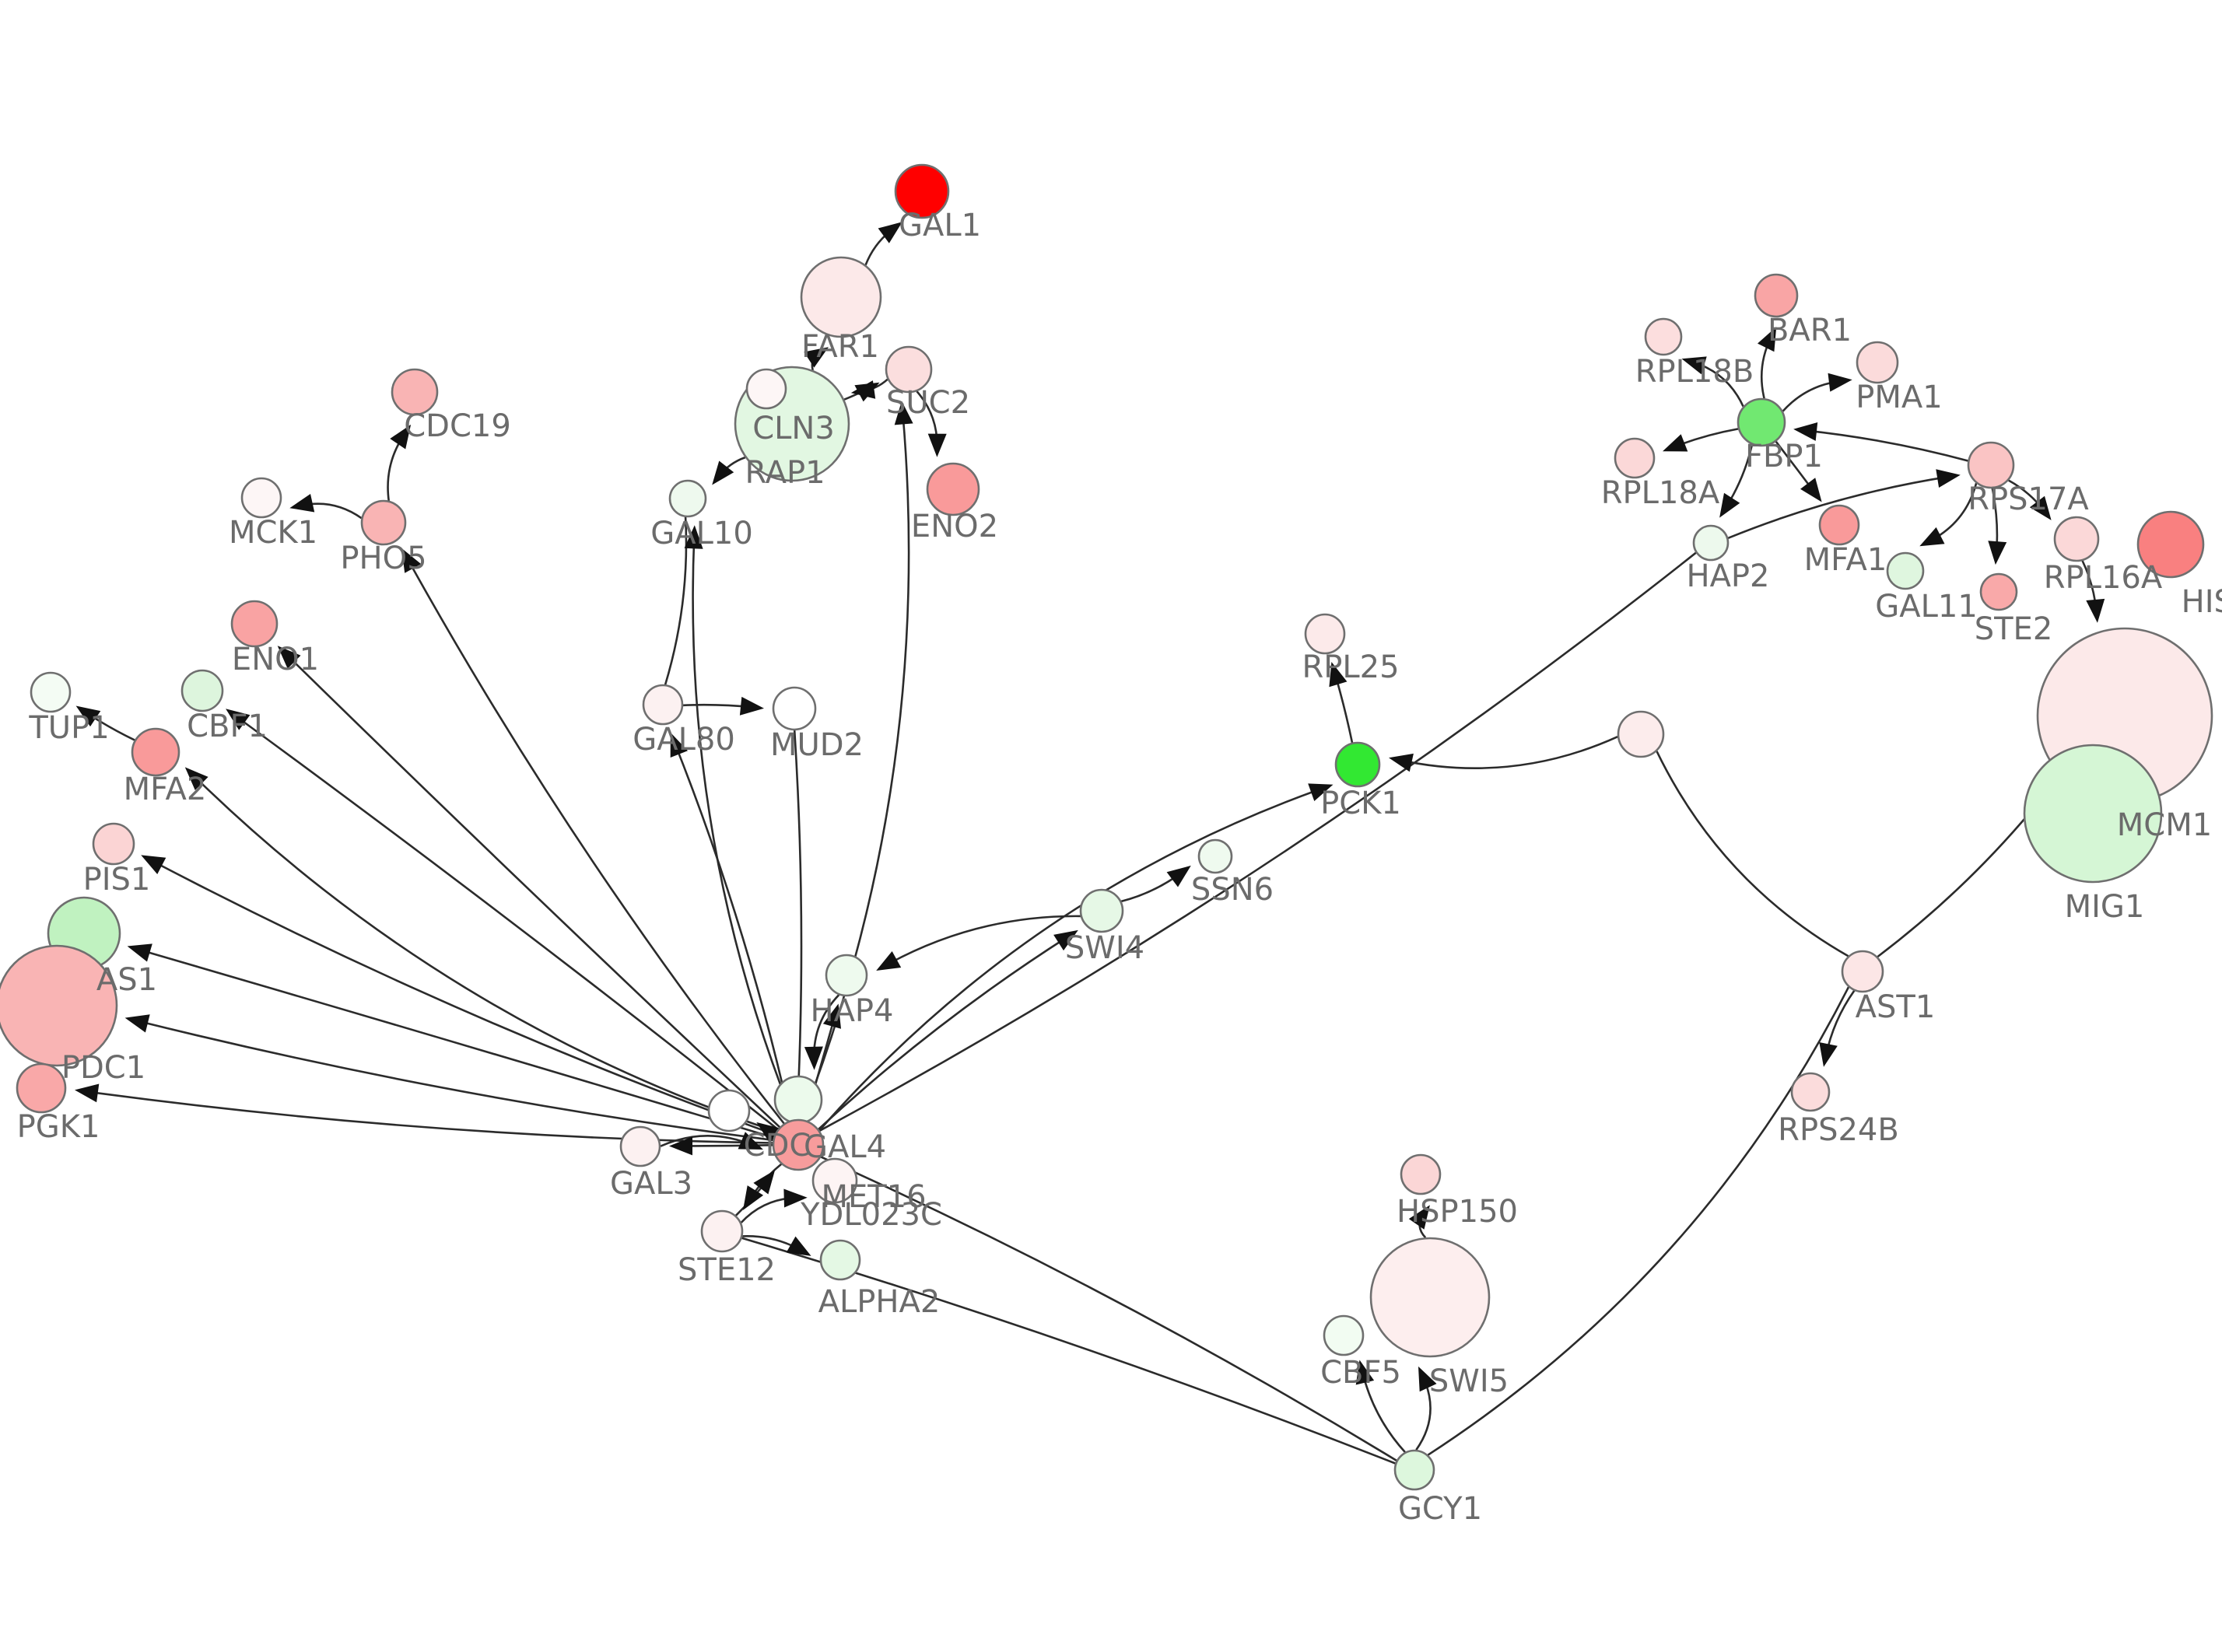 This screenshot has width=2222, height=1652. Describe the element at coordinates (954, 526) in the screenshot. I see `node-label-eno2: ENO2` at that location.